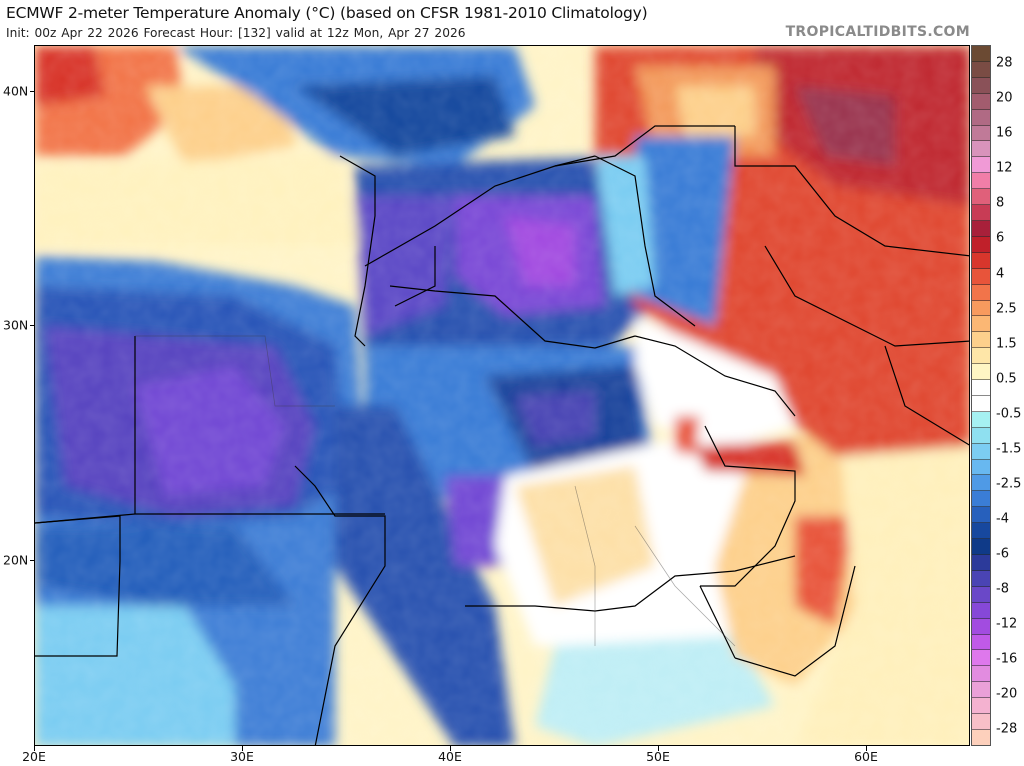  Describe the element at coordinates (1007, 694) in the screenshot. I see `colorbar-label: -20` at that location.